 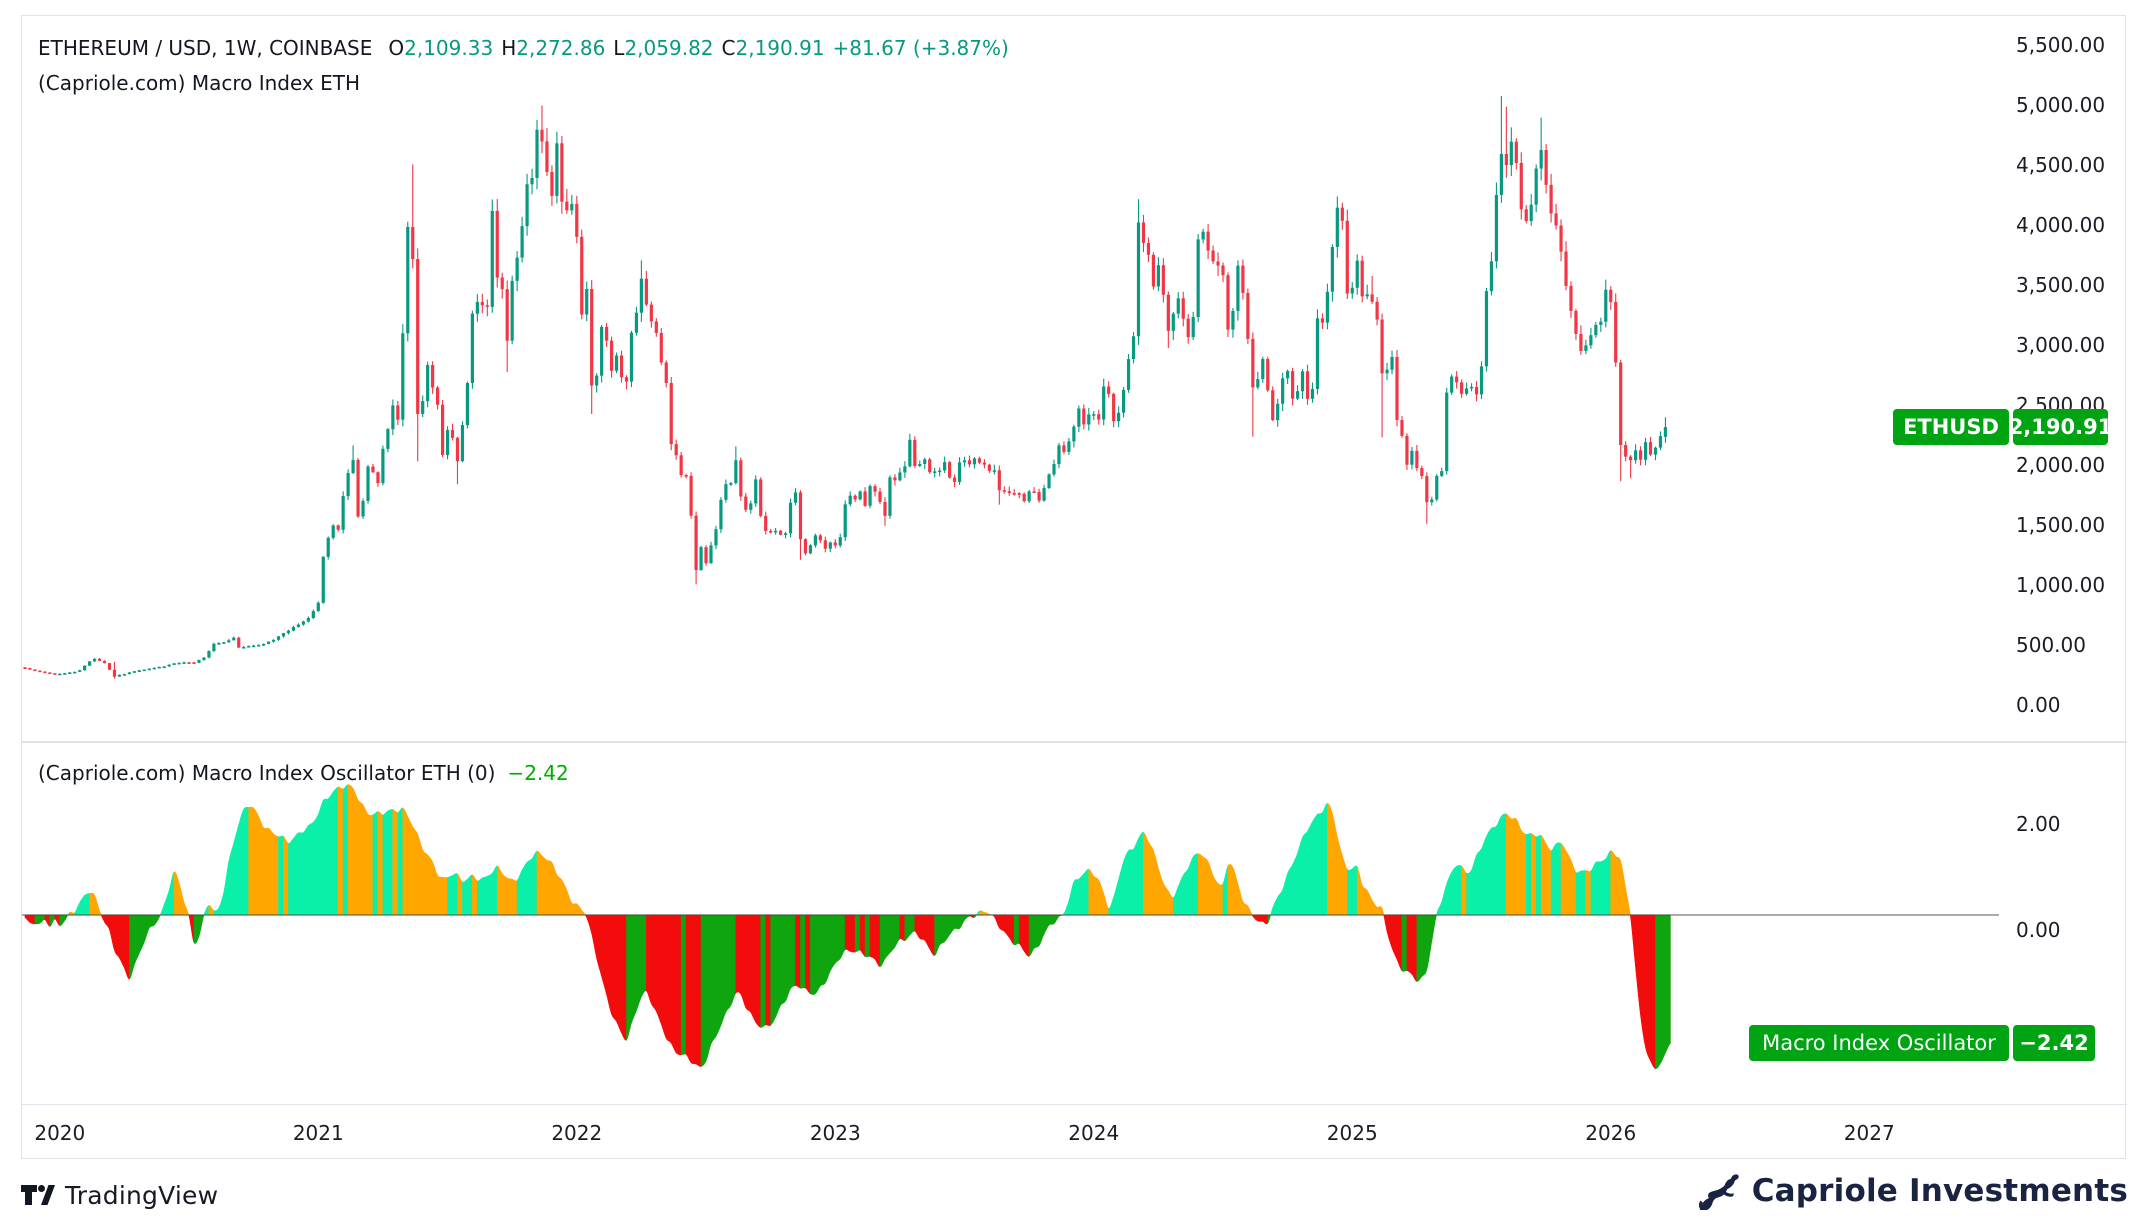 I want to click on time-axis-year-label: 2022, so click(x=577, y=1133).